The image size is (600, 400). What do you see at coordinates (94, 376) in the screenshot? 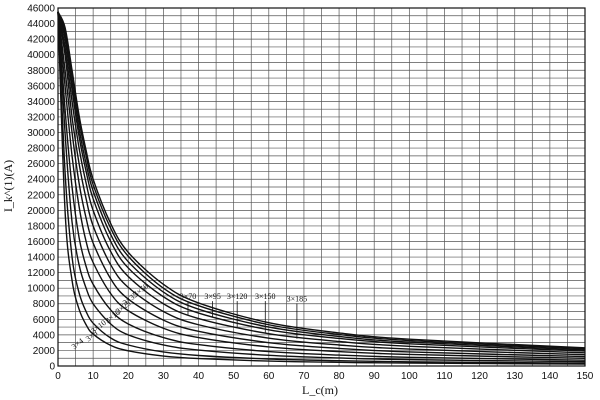
I see `x-tick-label: 10` at bounding box center [94, 376].